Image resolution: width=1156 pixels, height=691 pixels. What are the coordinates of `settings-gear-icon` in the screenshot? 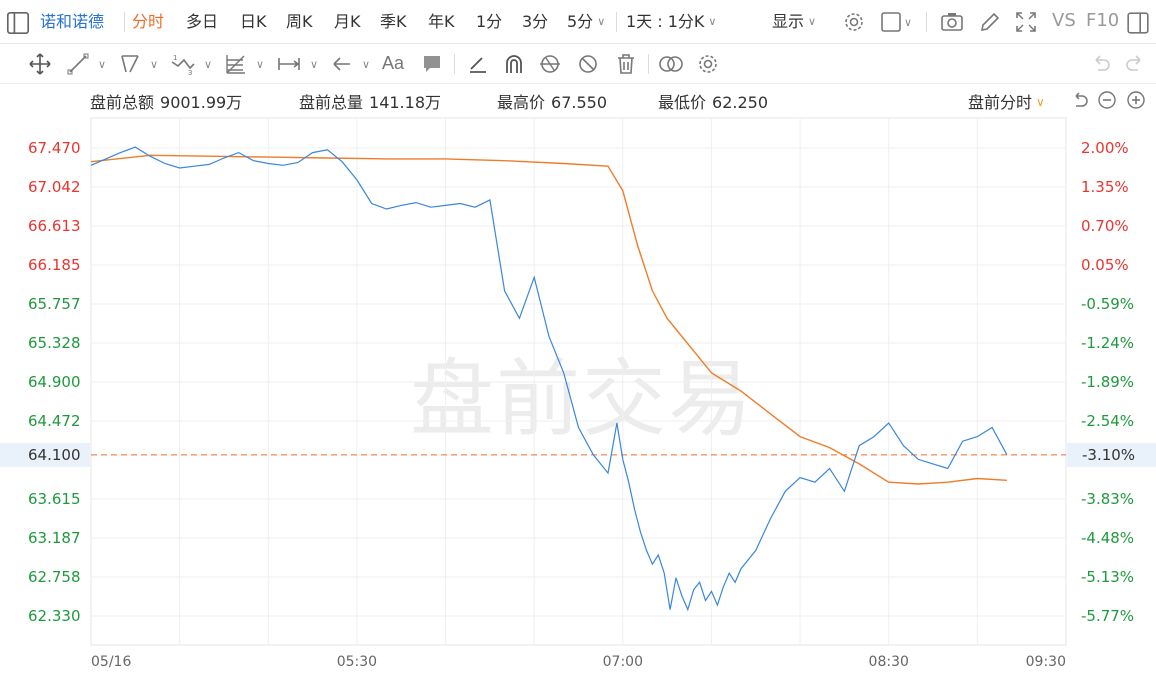 It's located at (854, 22).